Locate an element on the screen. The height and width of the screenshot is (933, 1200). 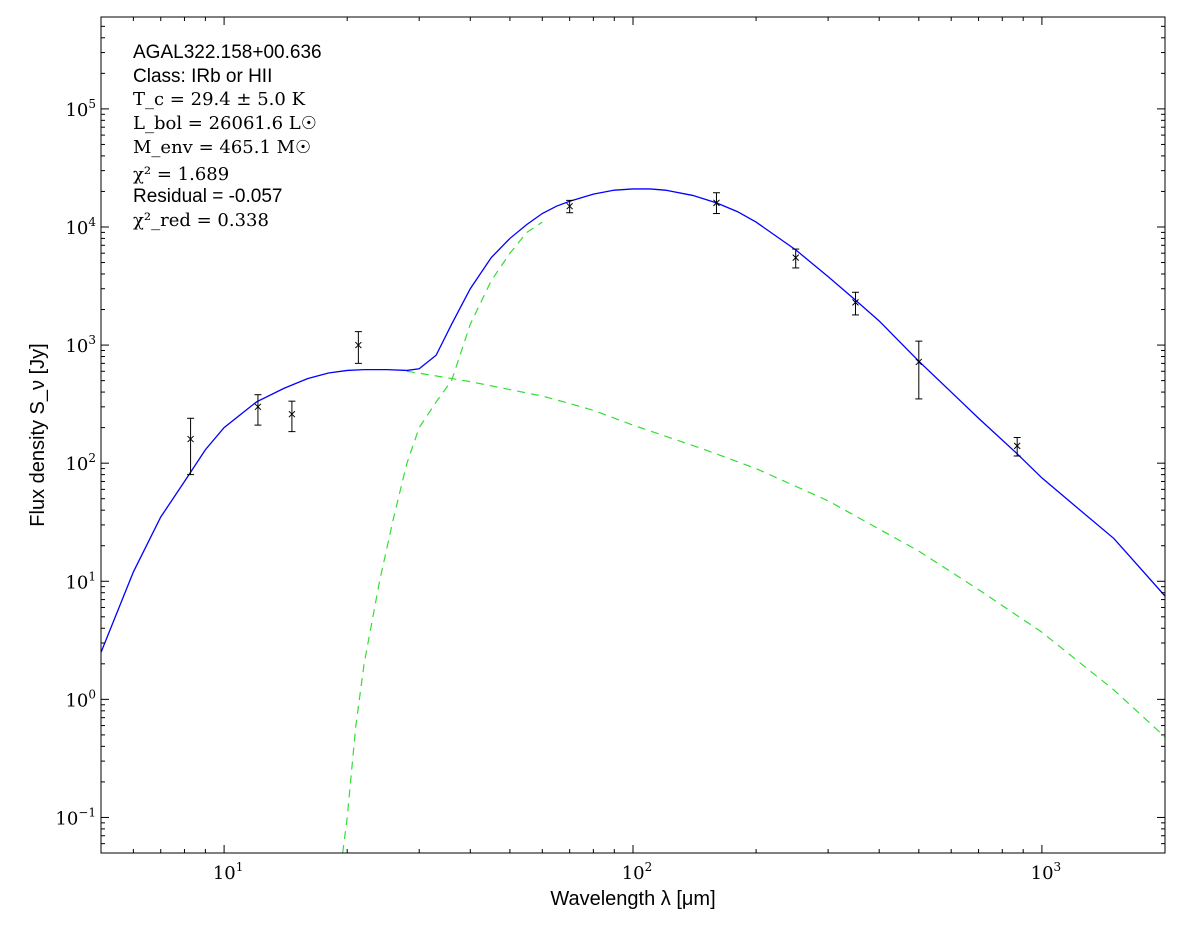
x-axis-label: Wavelength λ [μm] is located at coordinates (632, 899).